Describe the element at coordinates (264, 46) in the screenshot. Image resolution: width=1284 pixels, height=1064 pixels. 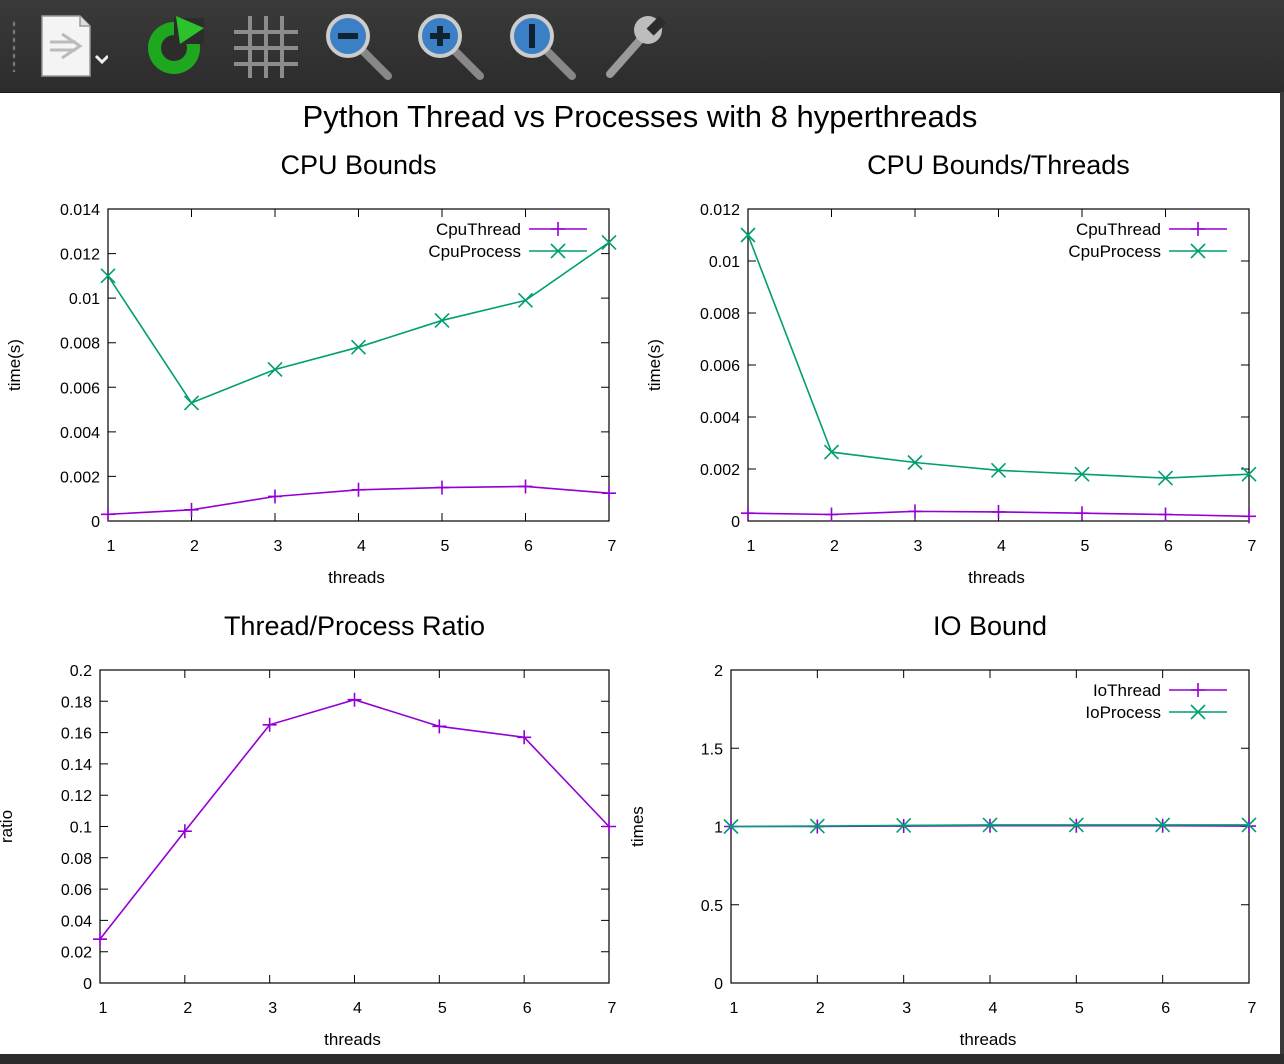
I see `grid-button` at that location.